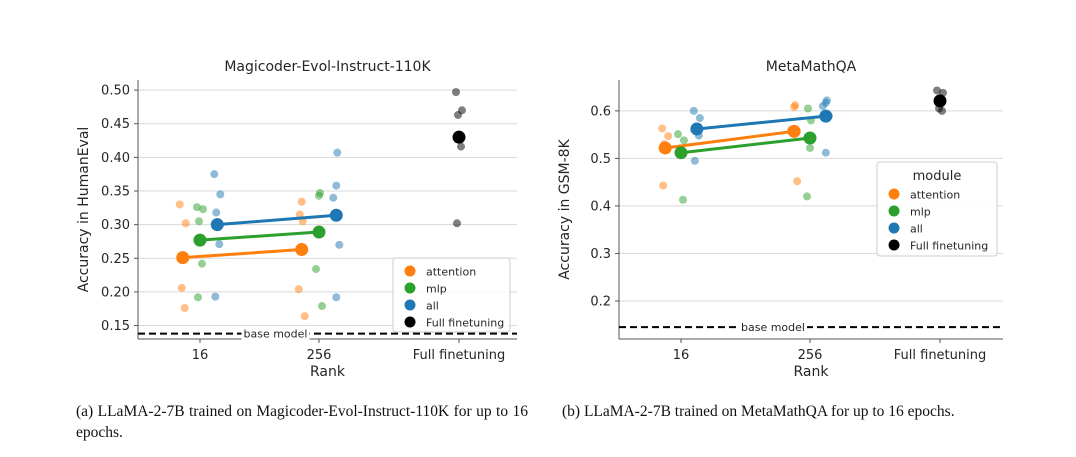 The width and height of the screenshot is (1076, 457). I want to click on base-model-label-bg, so click(275, 333).